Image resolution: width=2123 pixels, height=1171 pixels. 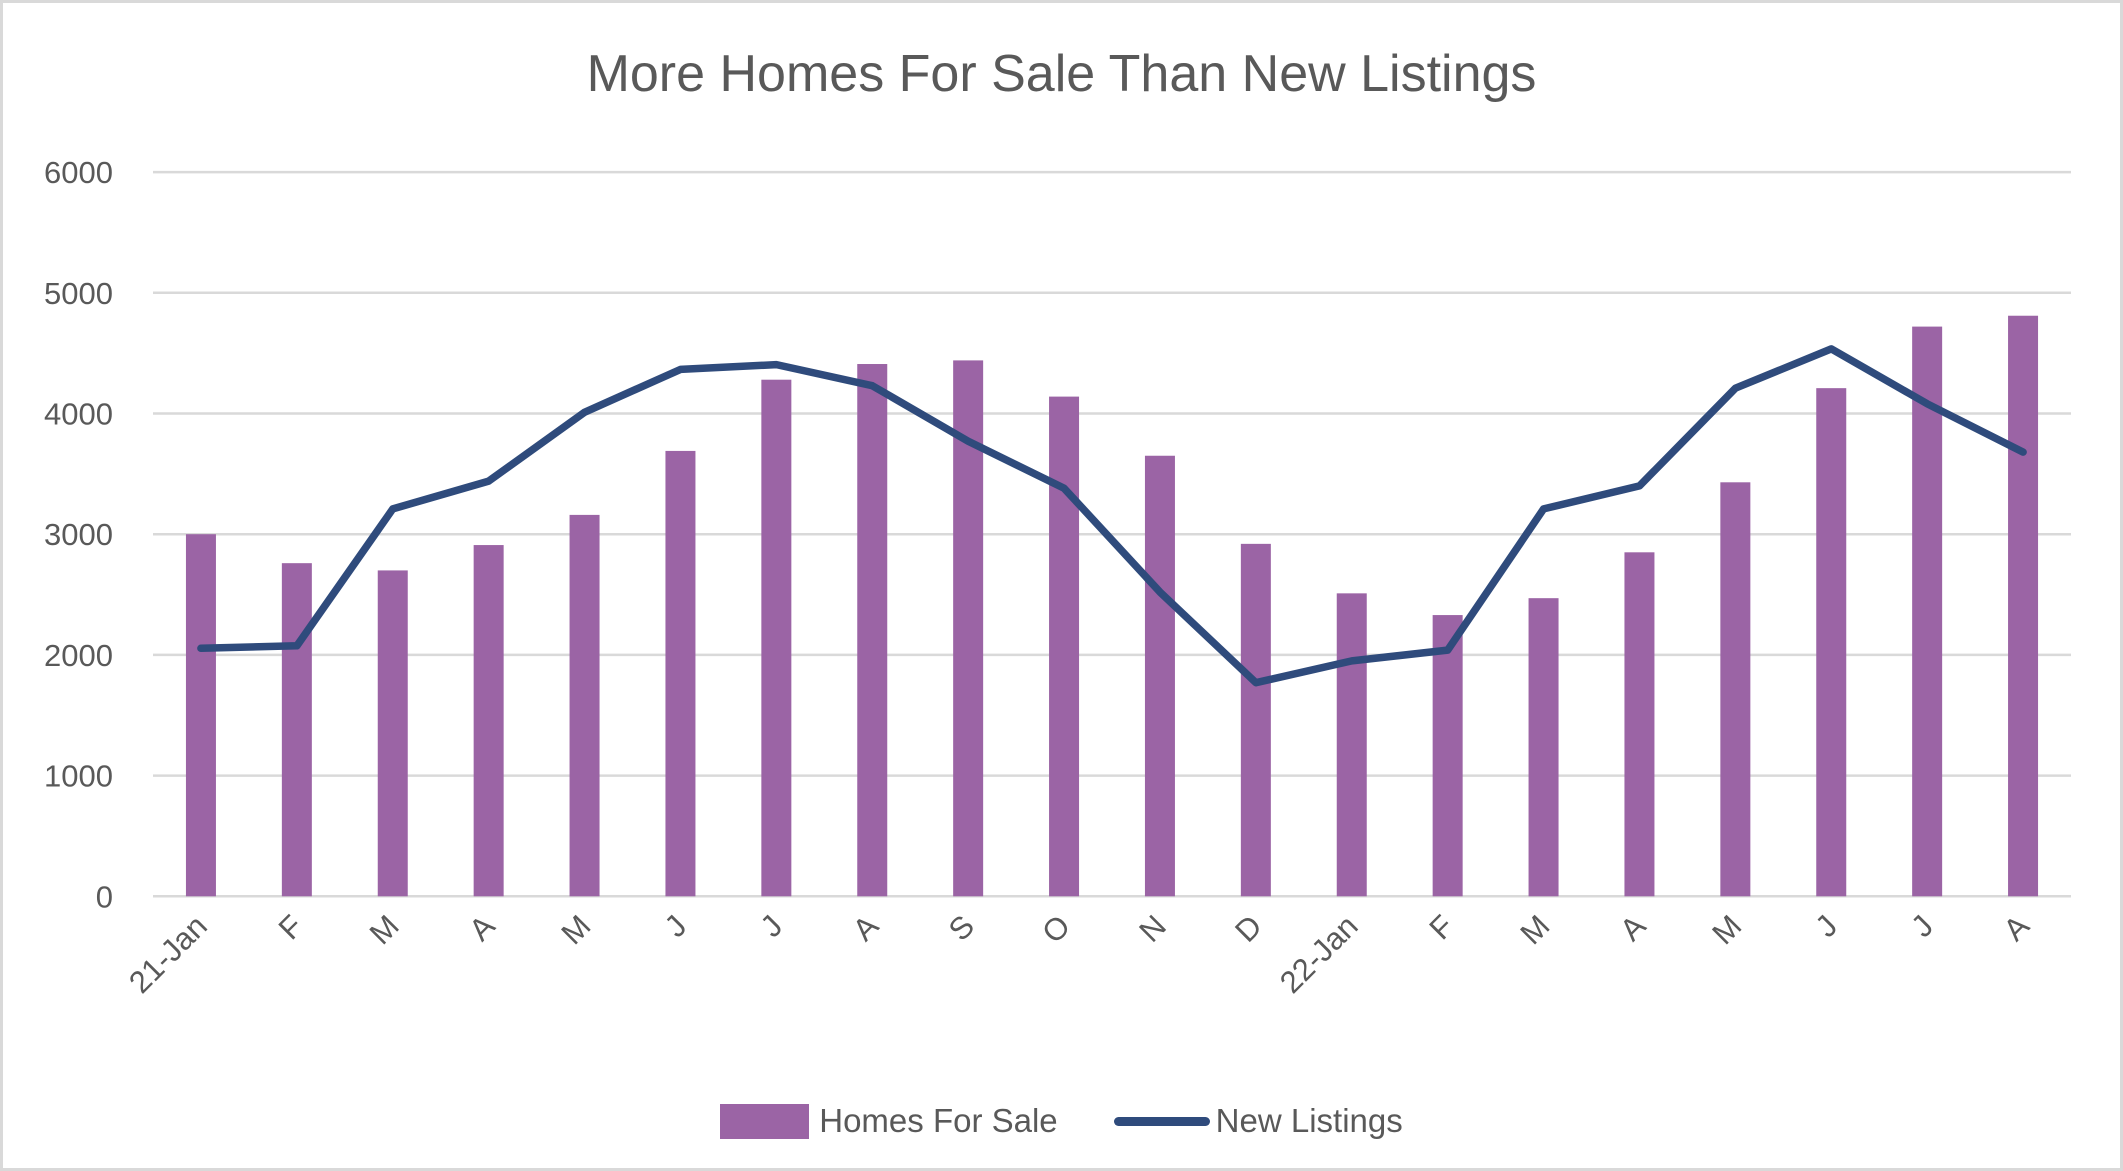 I want to click on y-tick-label: 5000, so click(x=78, y=293).